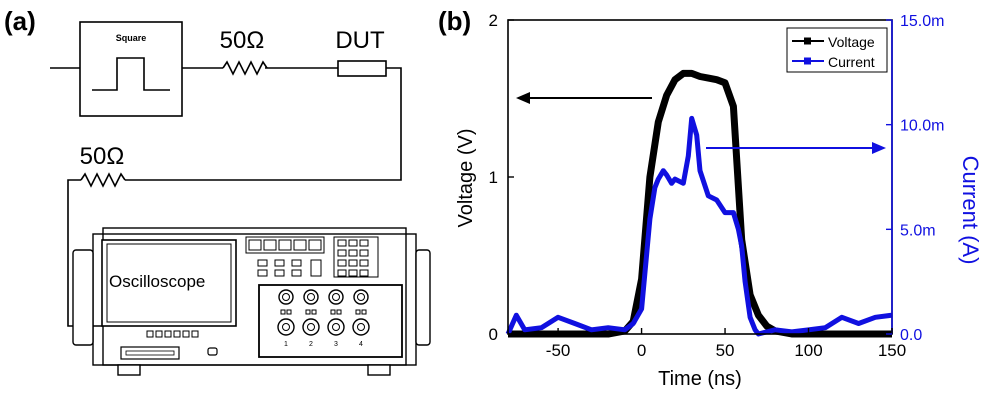 The height and width of the screenshot is (395, 982). Describe the element at coordinates (20, 21) in the screenshot. I see `panel-a-label: (a)` at that location.